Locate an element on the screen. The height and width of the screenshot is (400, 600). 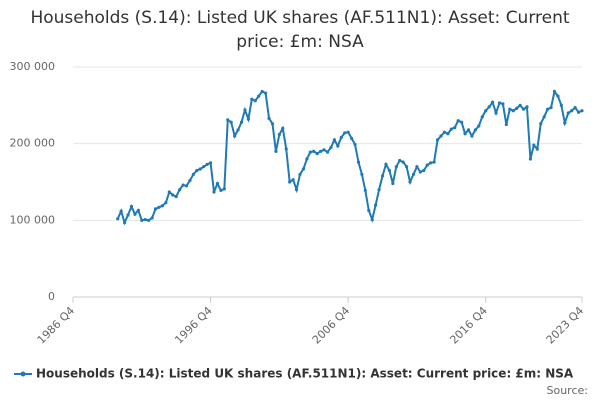
x-tick-label: 2023 Q4 is located at coordinates (565, 325).